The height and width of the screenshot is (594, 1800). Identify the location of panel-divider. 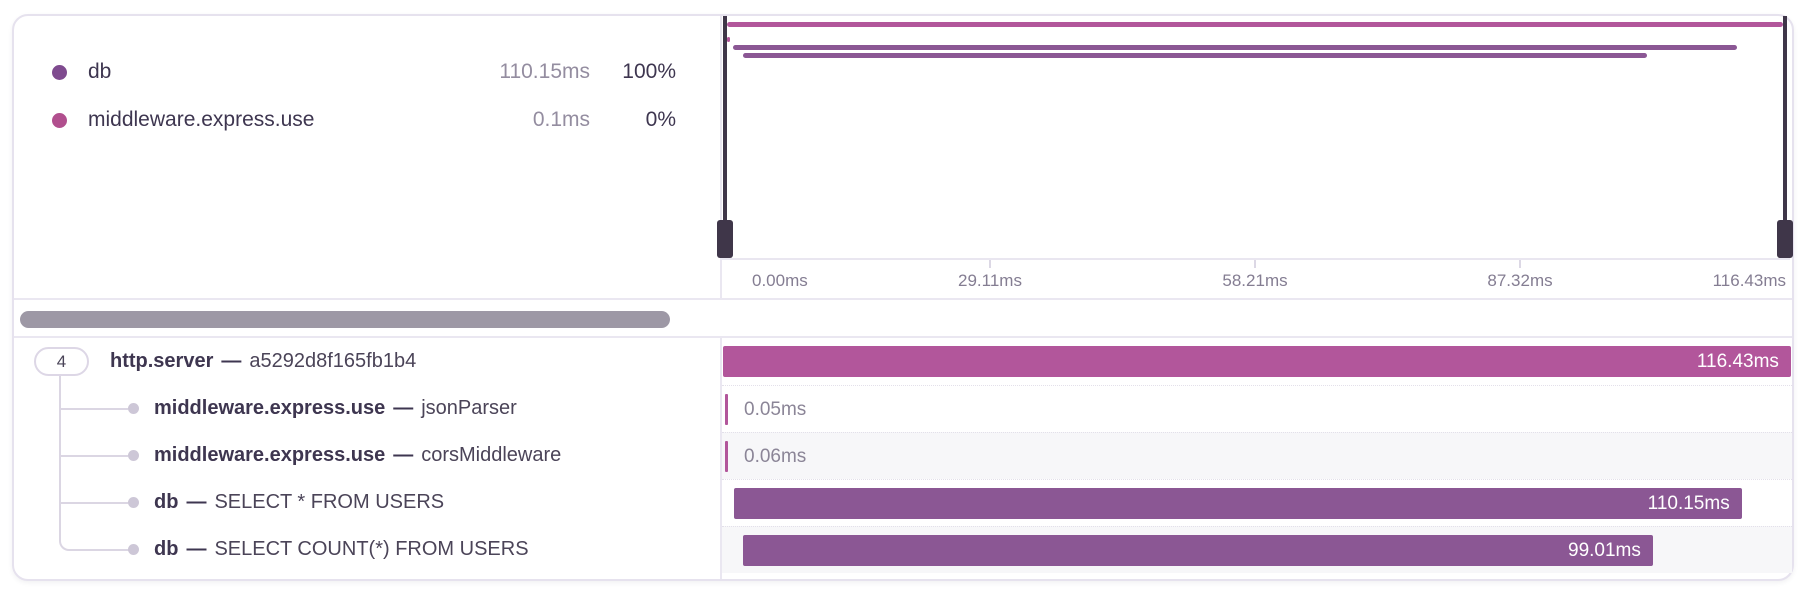
(721, 297).